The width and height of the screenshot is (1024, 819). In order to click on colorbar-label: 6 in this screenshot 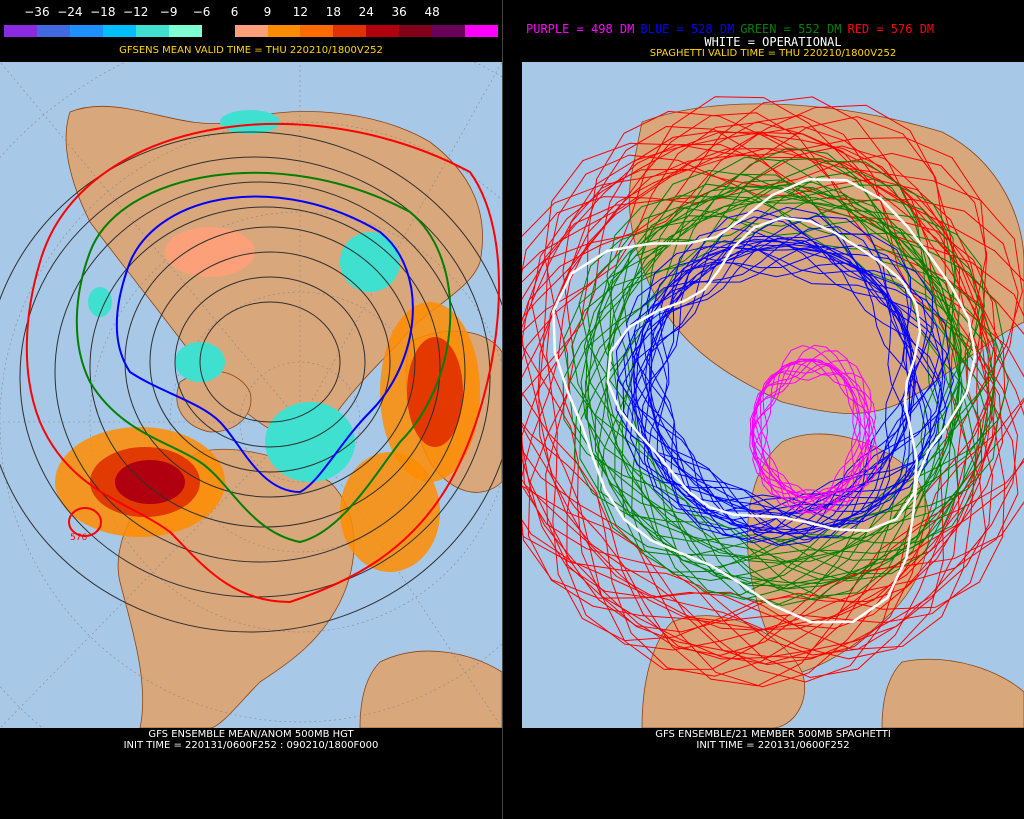, I will do `click(234, 12)`.